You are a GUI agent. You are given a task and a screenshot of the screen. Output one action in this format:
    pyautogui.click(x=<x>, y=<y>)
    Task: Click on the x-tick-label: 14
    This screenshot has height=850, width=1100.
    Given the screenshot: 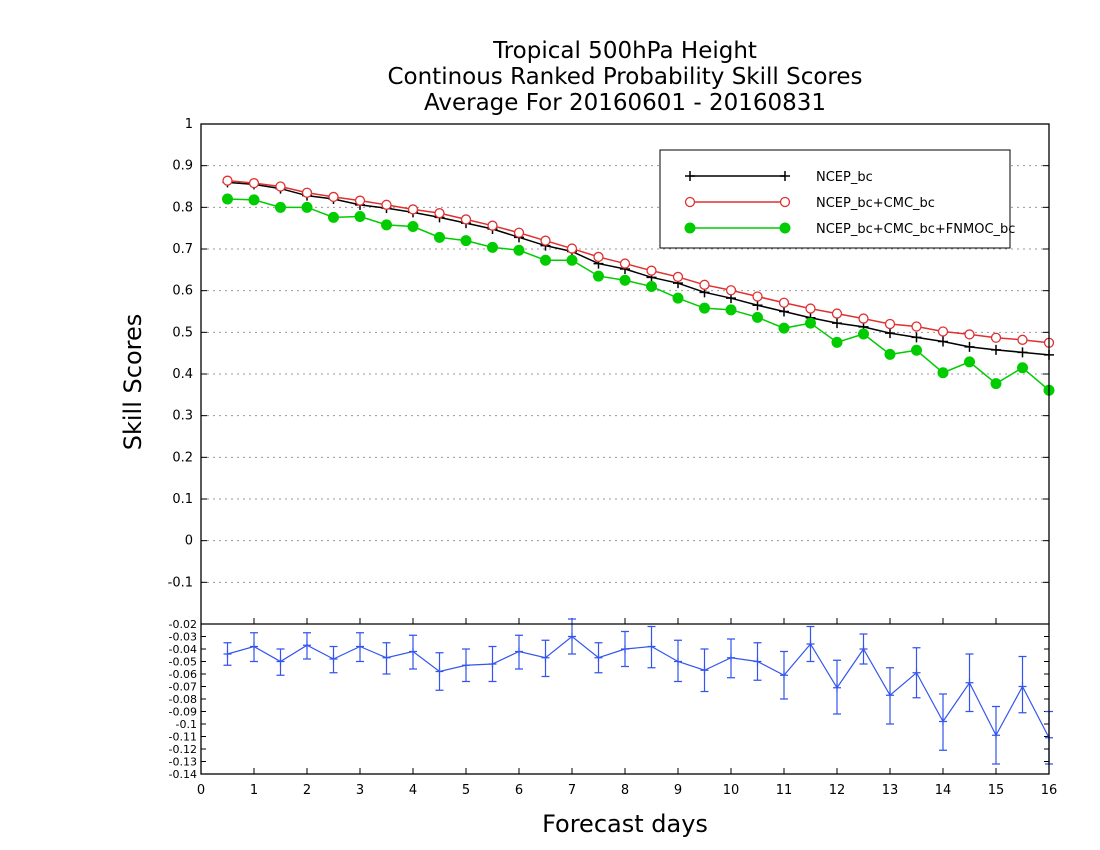 What is the action you would take?
    pyautogui.click(x=943, y=790)
    